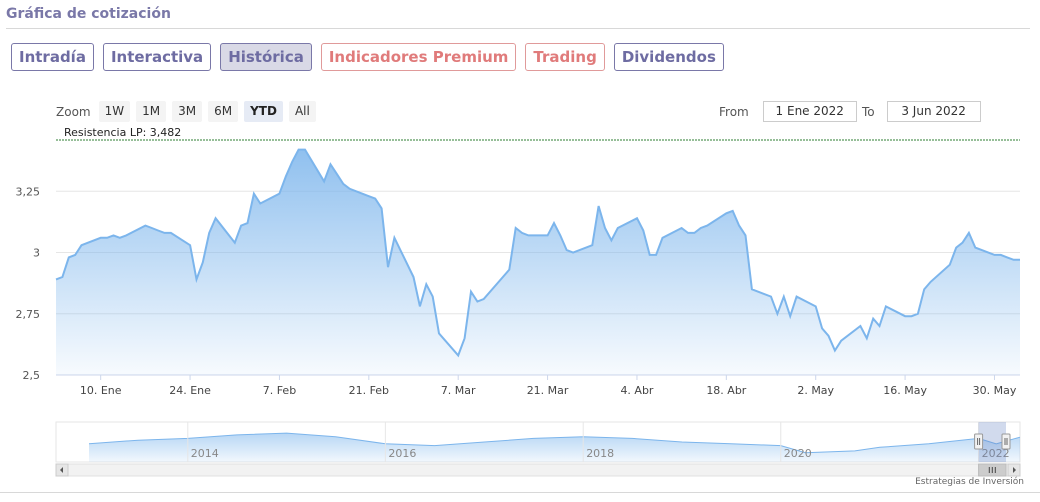  I want to click on zoom-label: Zoom, so click(73, 111).